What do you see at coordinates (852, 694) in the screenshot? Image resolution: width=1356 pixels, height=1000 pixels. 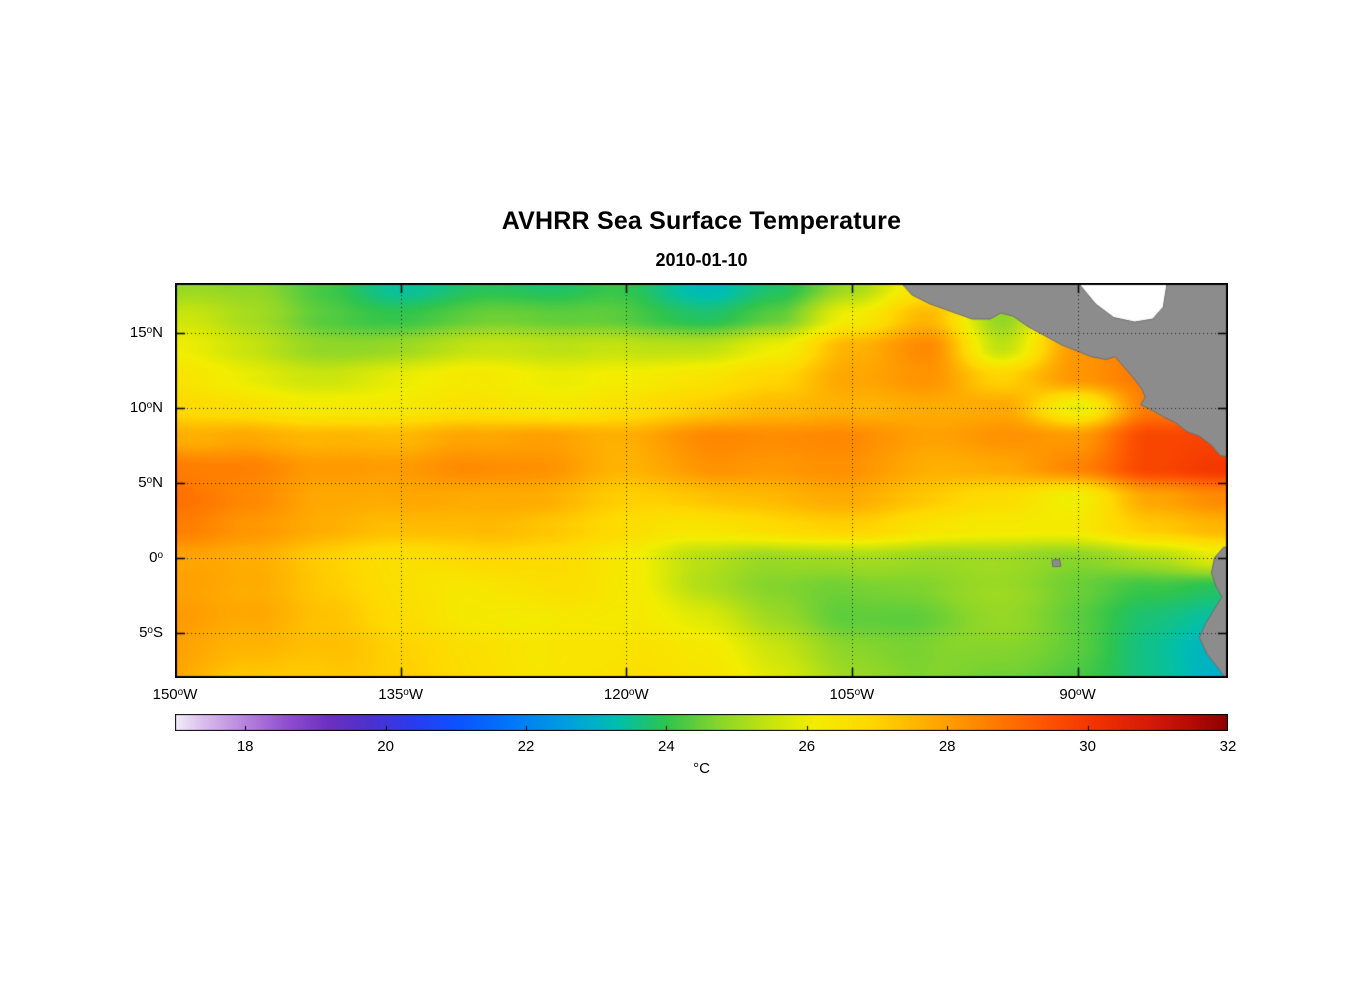 I see `x-axis-tick-label: 105oW` at bounding box center [852, 694].